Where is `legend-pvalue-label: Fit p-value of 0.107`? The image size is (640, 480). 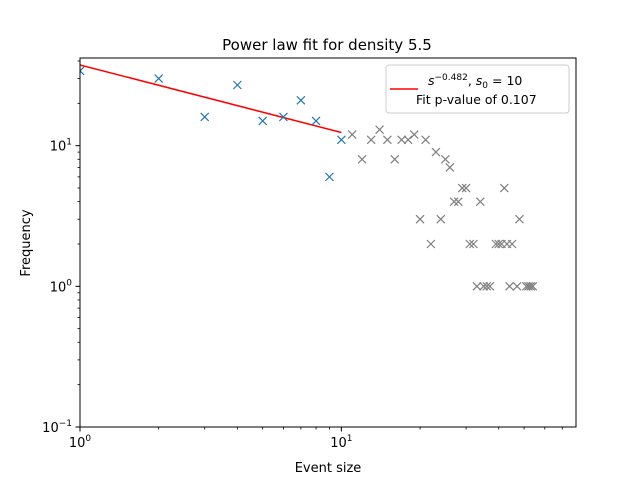
legend-pvalue-label: Fit p-value of 0.107 is located at coordinates (476, 99).